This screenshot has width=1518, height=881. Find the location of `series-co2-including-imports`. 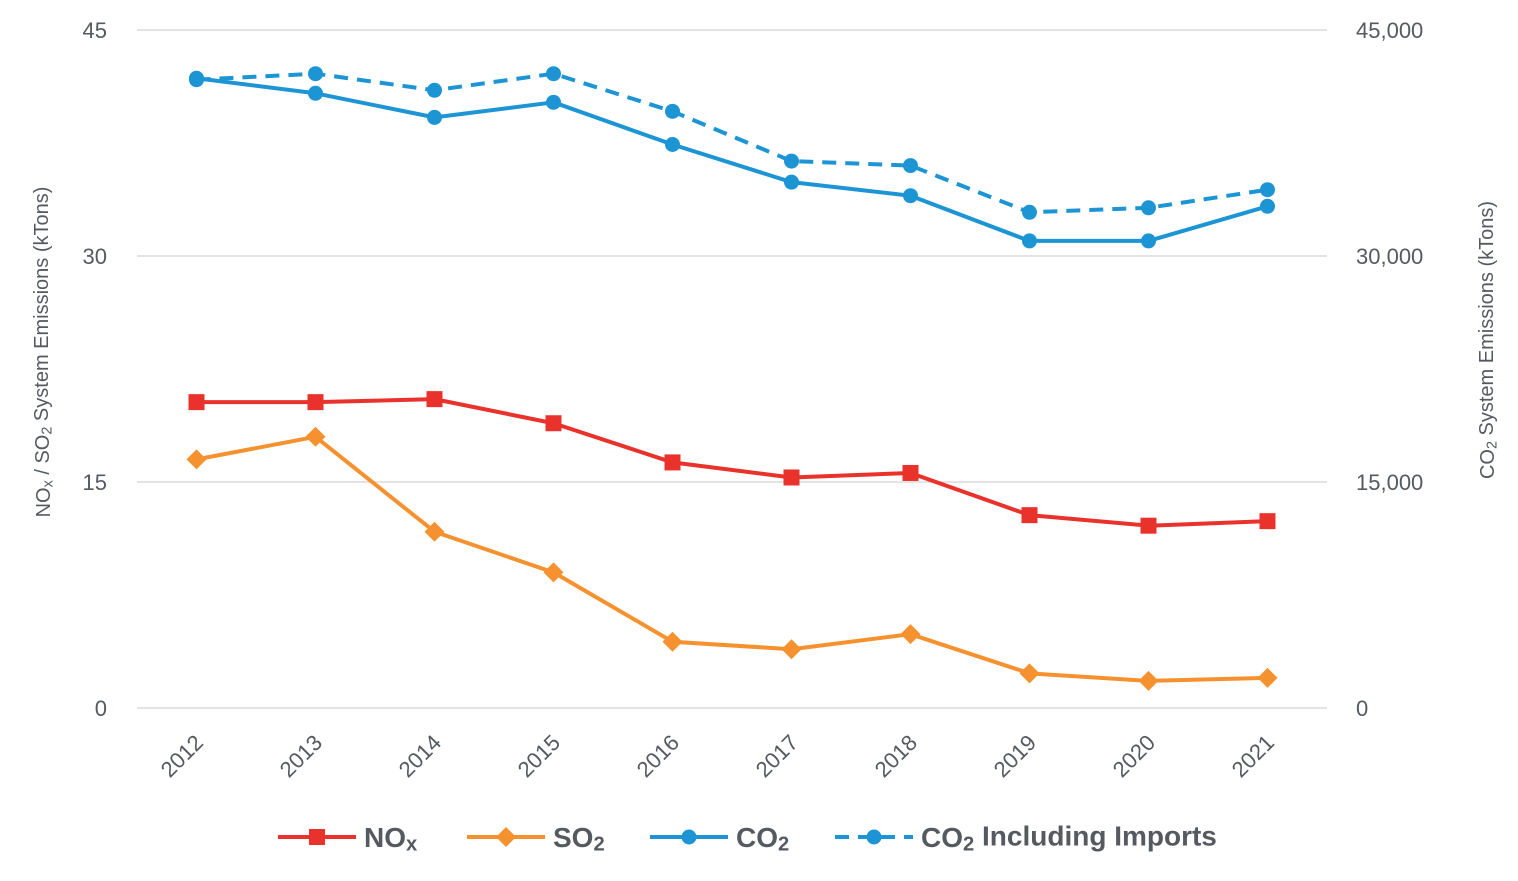

series-co2-including-imports is located at coordinates (732, 143).